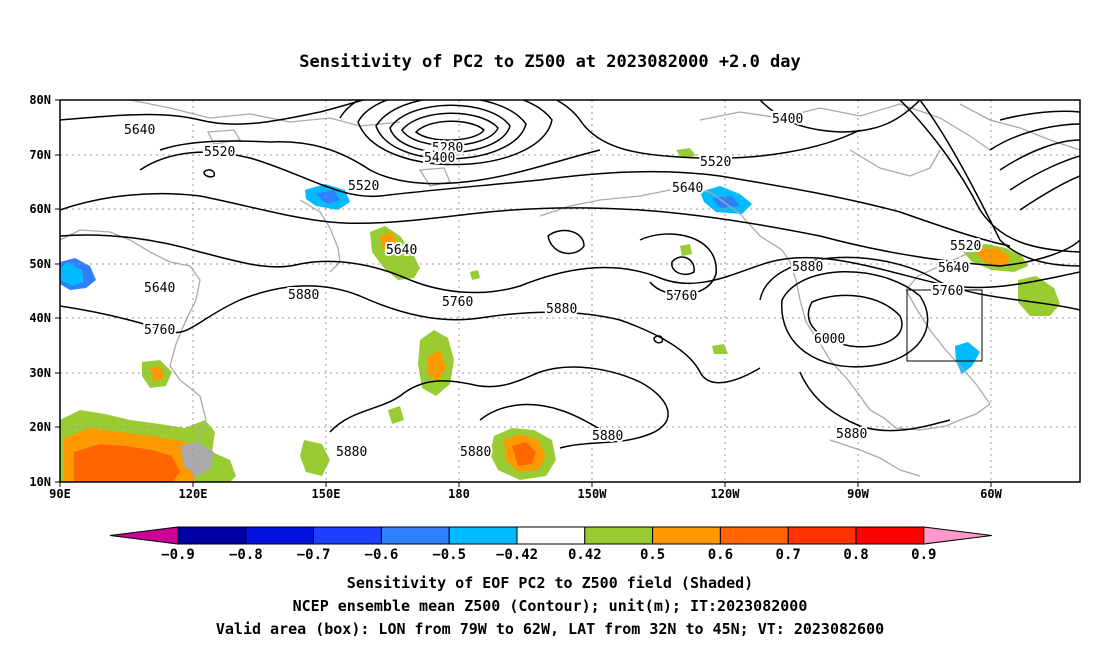 The width and height of the screenshot is (1100, 650). What do you see at coordinates (382, 555) in the screenshot?
I see `colorbar-tick-label: −0.6` at bounding box center [382, 555].